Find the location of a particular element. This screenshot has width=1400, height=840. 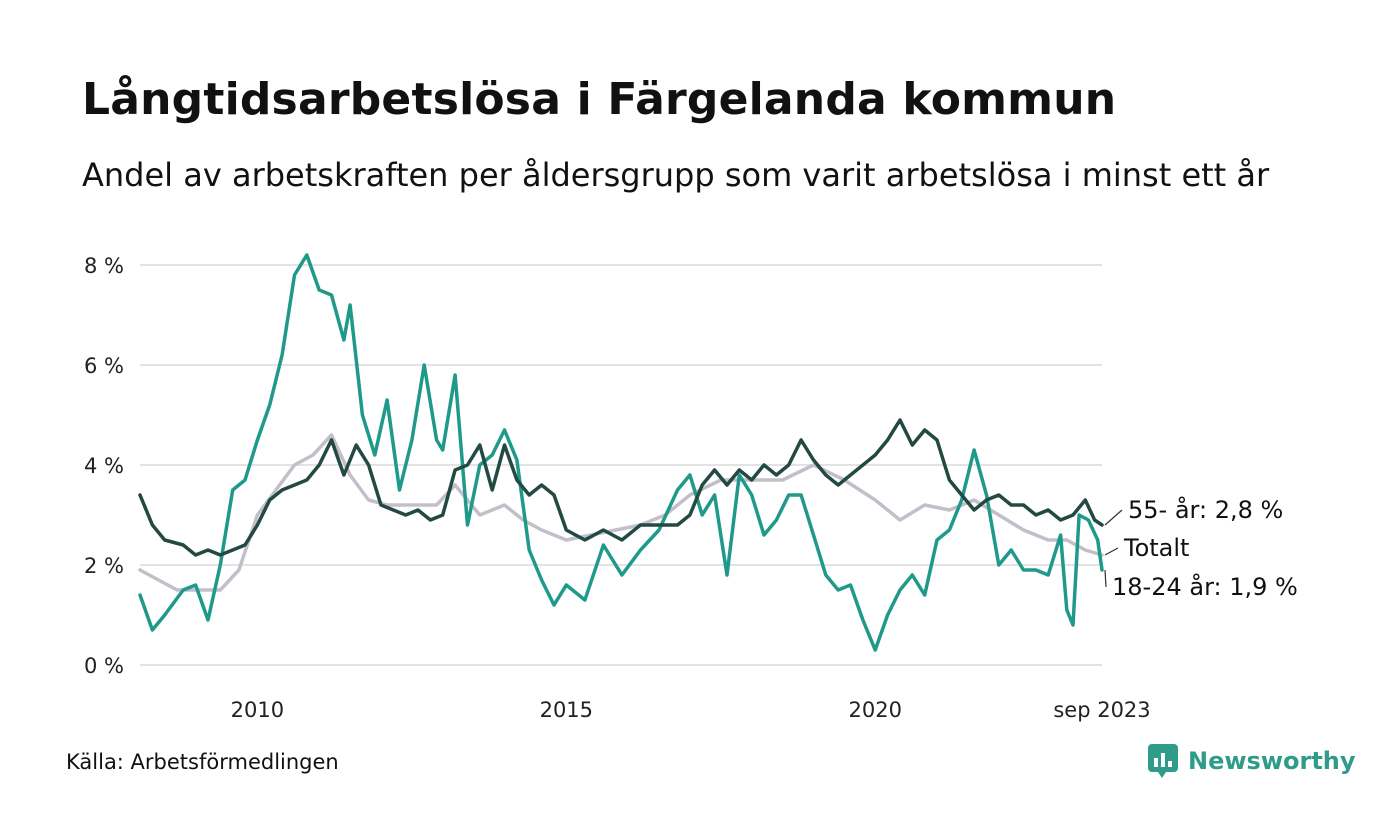

x-tick-label: 2010 is located at coordinates (257, 710).